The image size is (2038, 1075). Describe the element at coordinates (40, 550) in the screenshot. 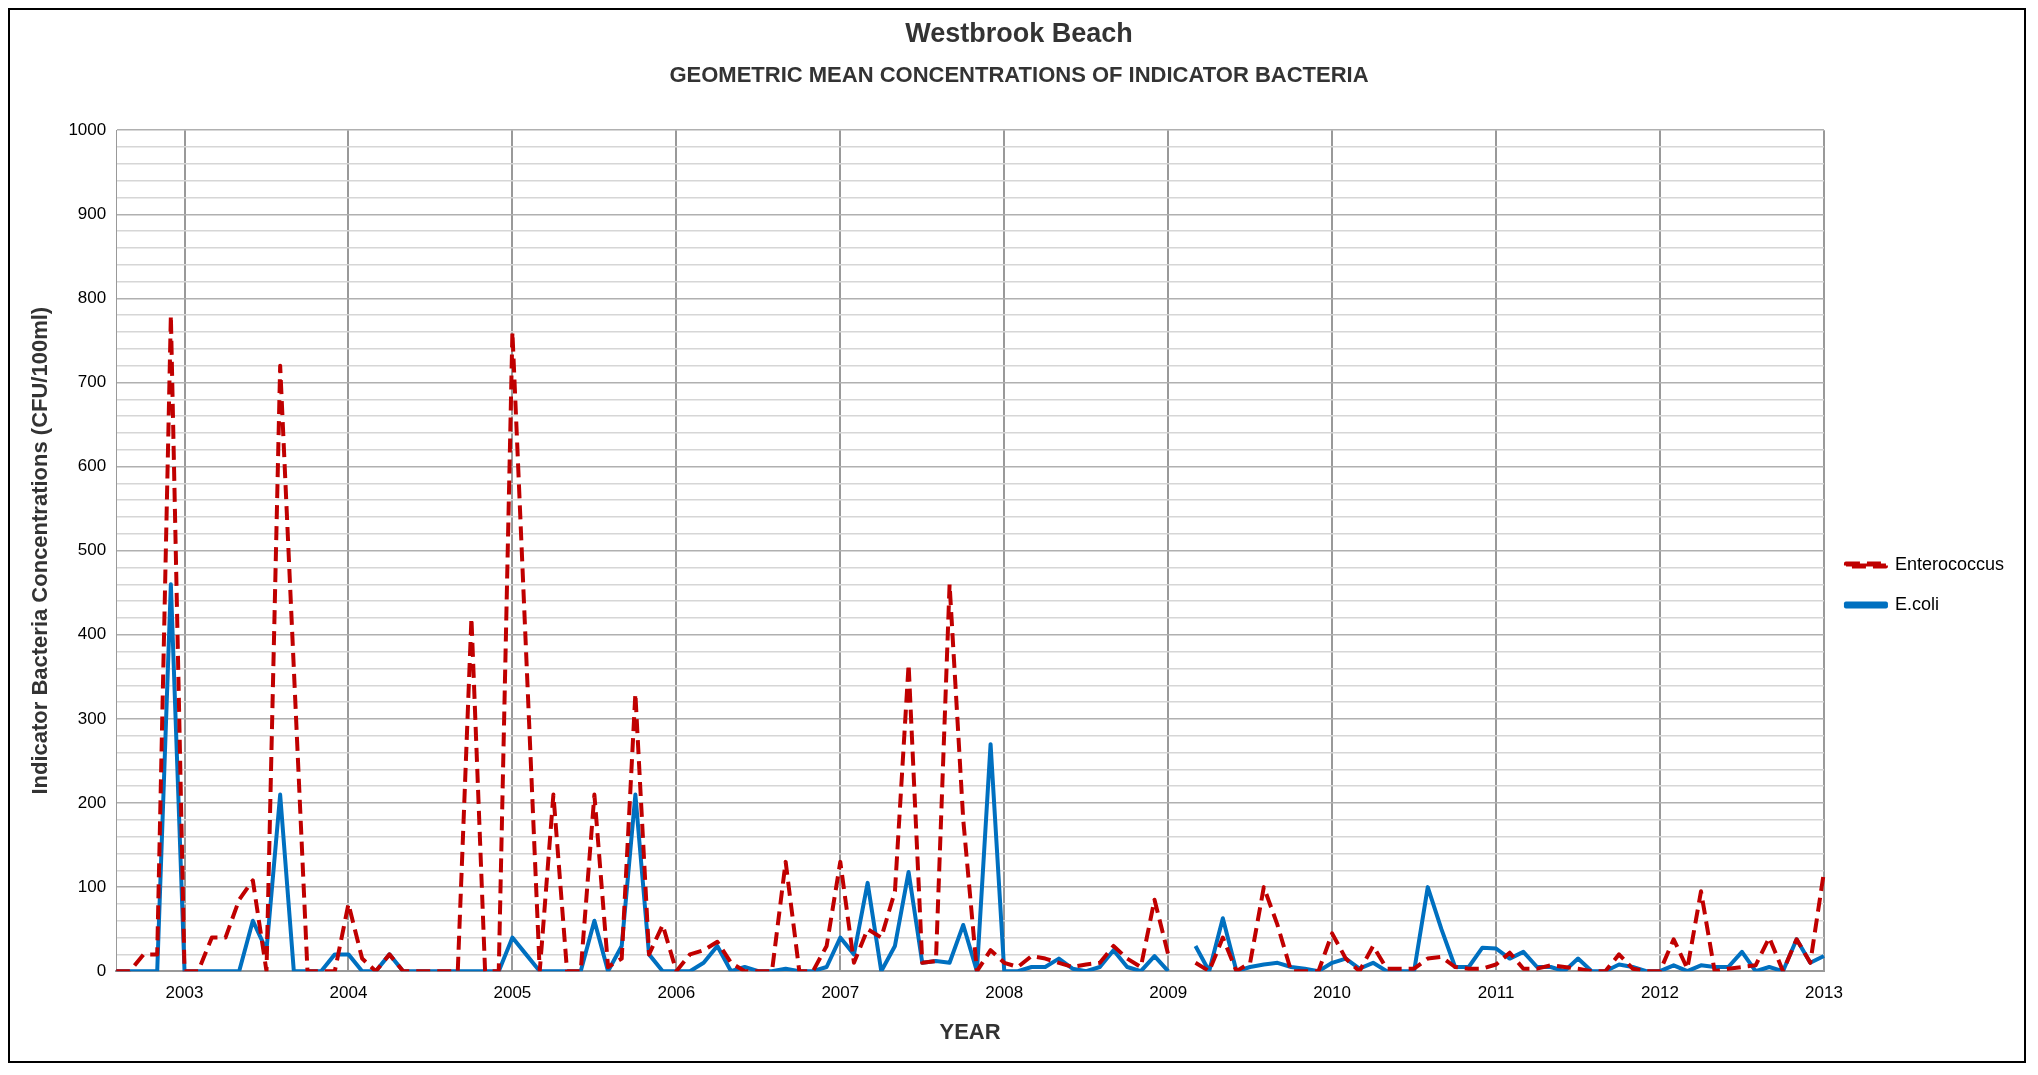

I see `y-axis-title: Indicator Bacteria Concentrations (CFU/100ml)` at that location.